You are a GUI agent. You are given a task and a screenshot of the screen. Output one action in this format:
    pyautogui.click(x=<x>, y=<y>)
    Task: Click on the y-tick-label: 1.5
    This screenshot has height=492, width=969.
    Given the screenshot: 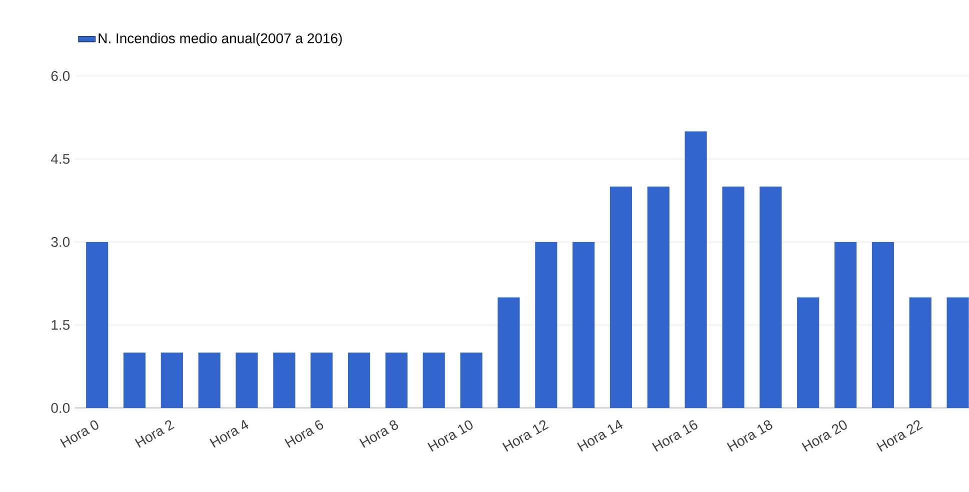 What is the action you would take?
    pyautogui.click(x=61, y=325)
    